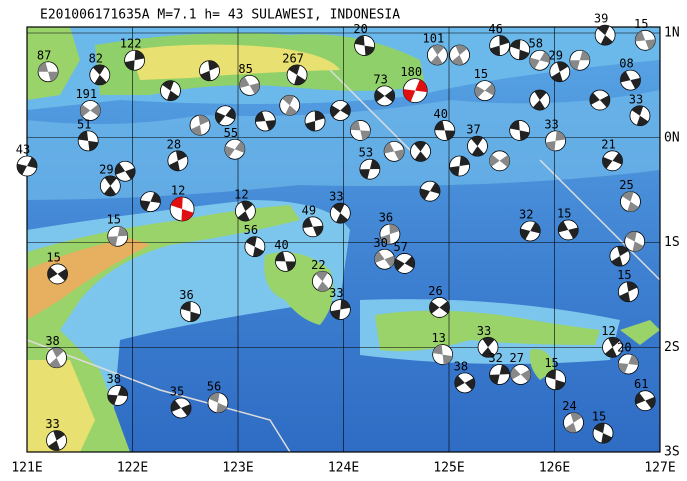 The width and height of the screenshot is (687, 481). Describe the element at coordinates (461, 366) in the screenshot. I see `event-depth-label: 38` at that location.